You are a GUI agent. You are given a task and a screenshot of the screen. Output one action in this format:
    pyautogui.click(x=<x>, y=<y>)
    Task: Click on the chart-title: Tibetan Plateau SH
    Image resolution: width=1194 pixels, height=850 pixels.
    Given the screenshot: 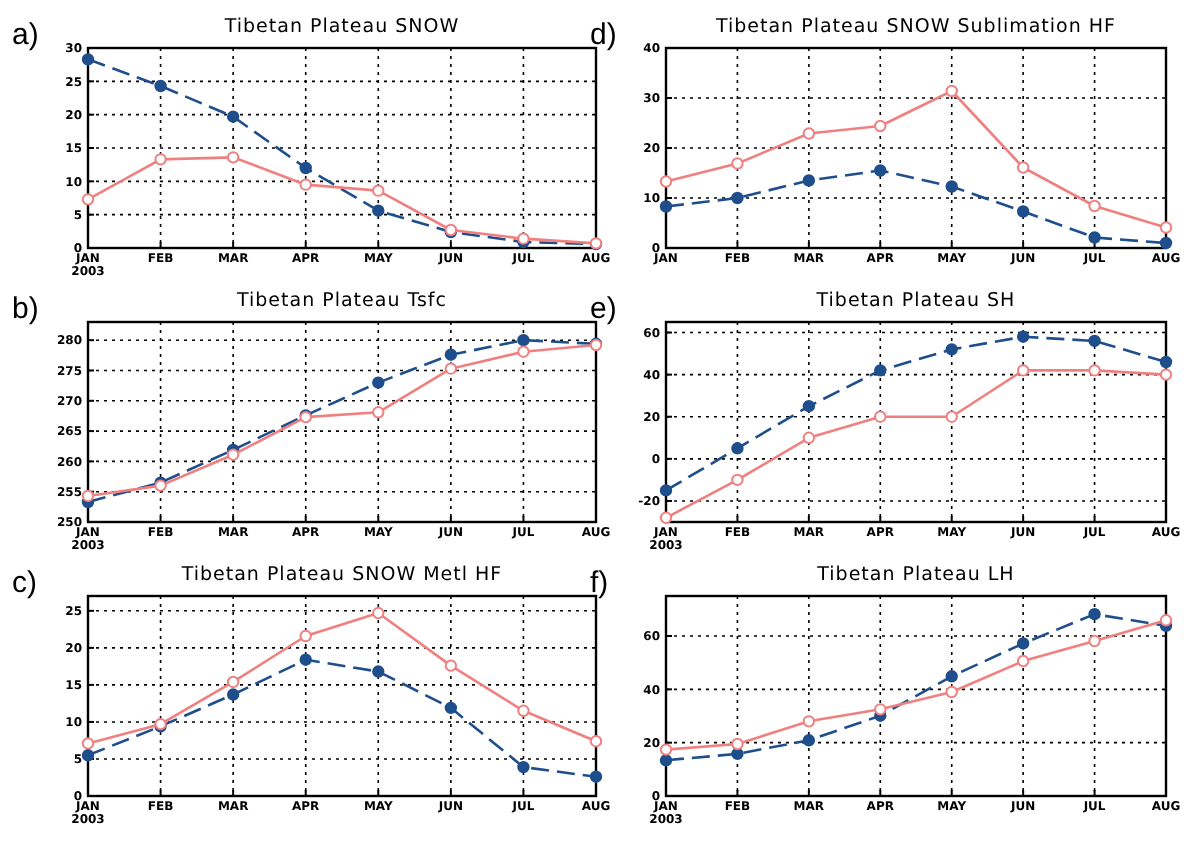 What is the action you would take?
    pyautogui.click(x=915, y=301)
    